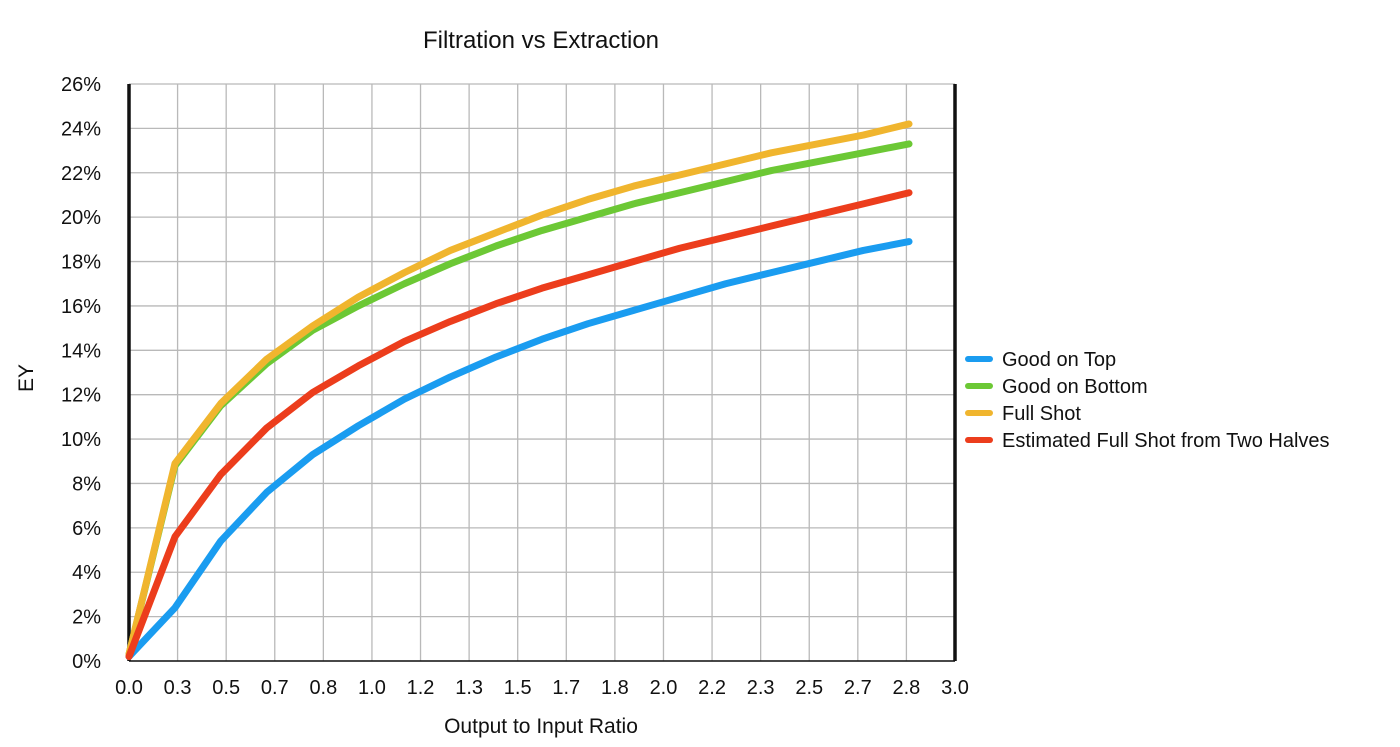  What do you see at coordinates (541, 40) in the screenshot?
I see `chart-title: Filtration vs Extraction` at bounding box center [541, 40].